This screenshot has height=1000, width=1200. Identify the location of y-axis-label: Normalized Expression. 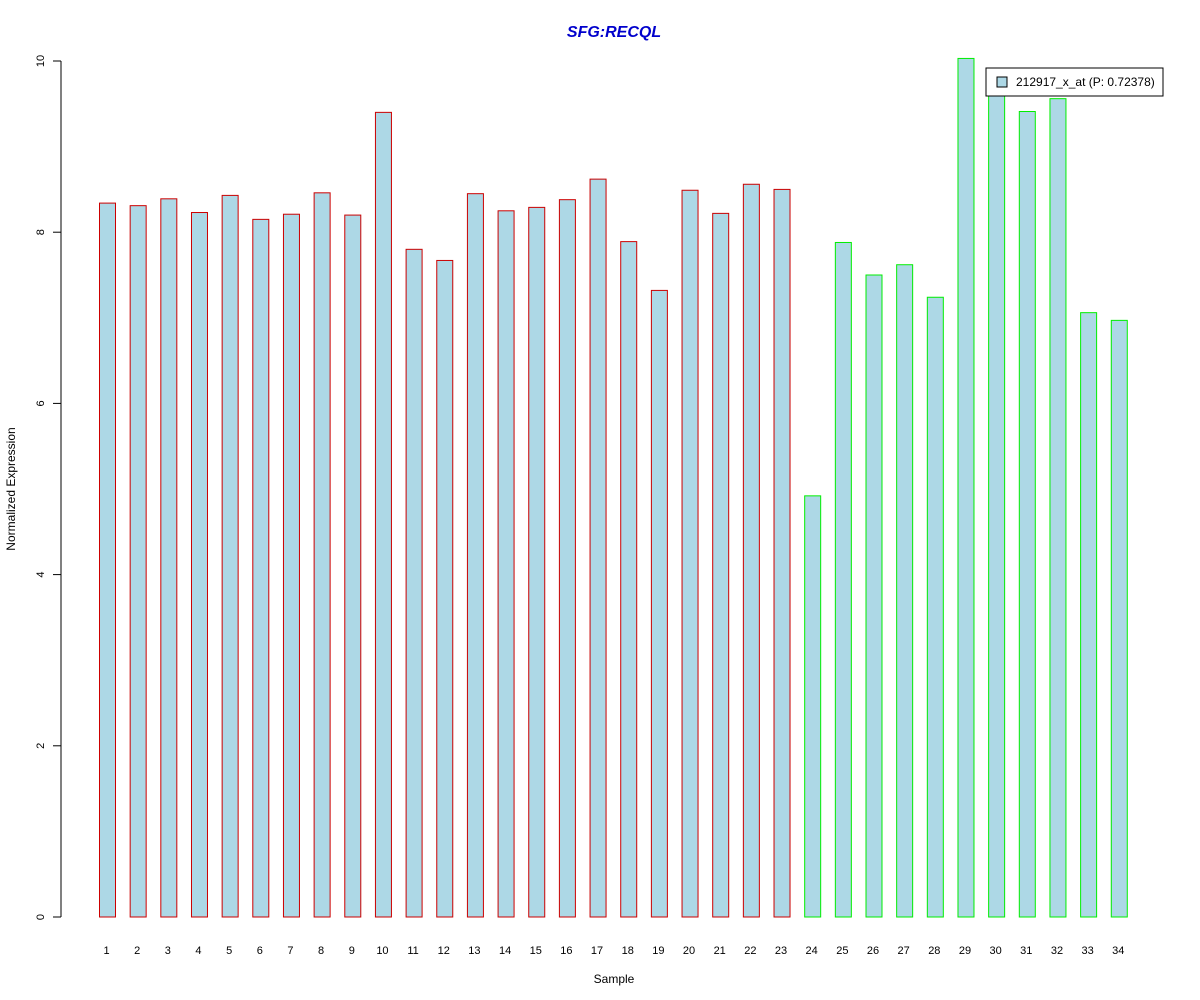
(11, 488).